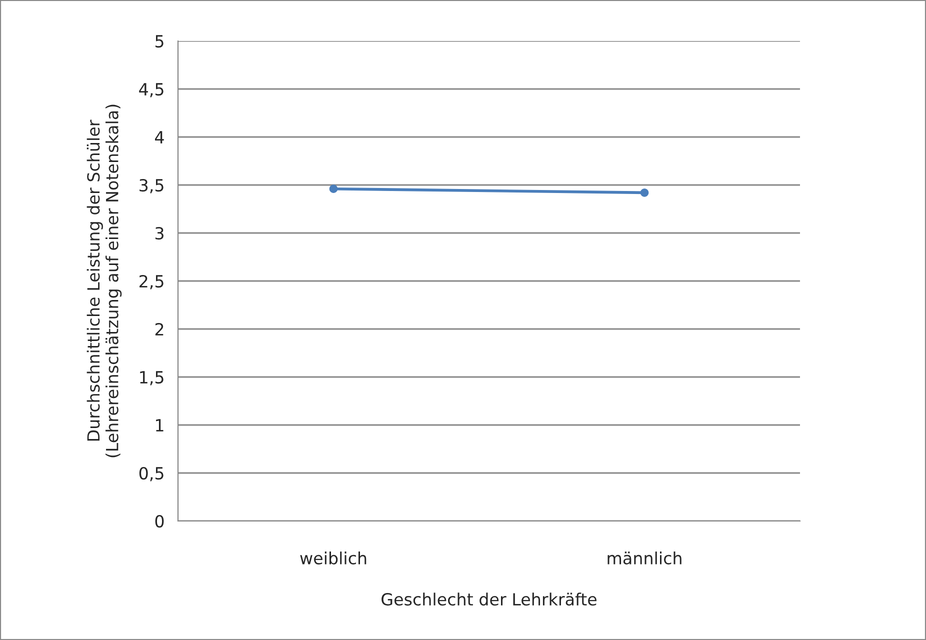  What do you see at coordinates (159, 233) in the screenshot?
I see `y-tick-label: 3` at bounding box center [159, 233].